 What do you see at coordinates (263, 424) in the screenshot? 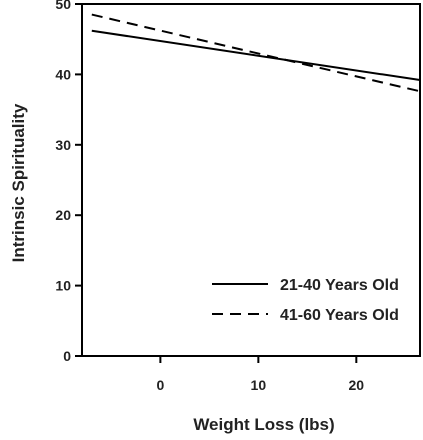
I see `x-axis-title: Weight Loss (lbs)` at bounding box center [263, 424].